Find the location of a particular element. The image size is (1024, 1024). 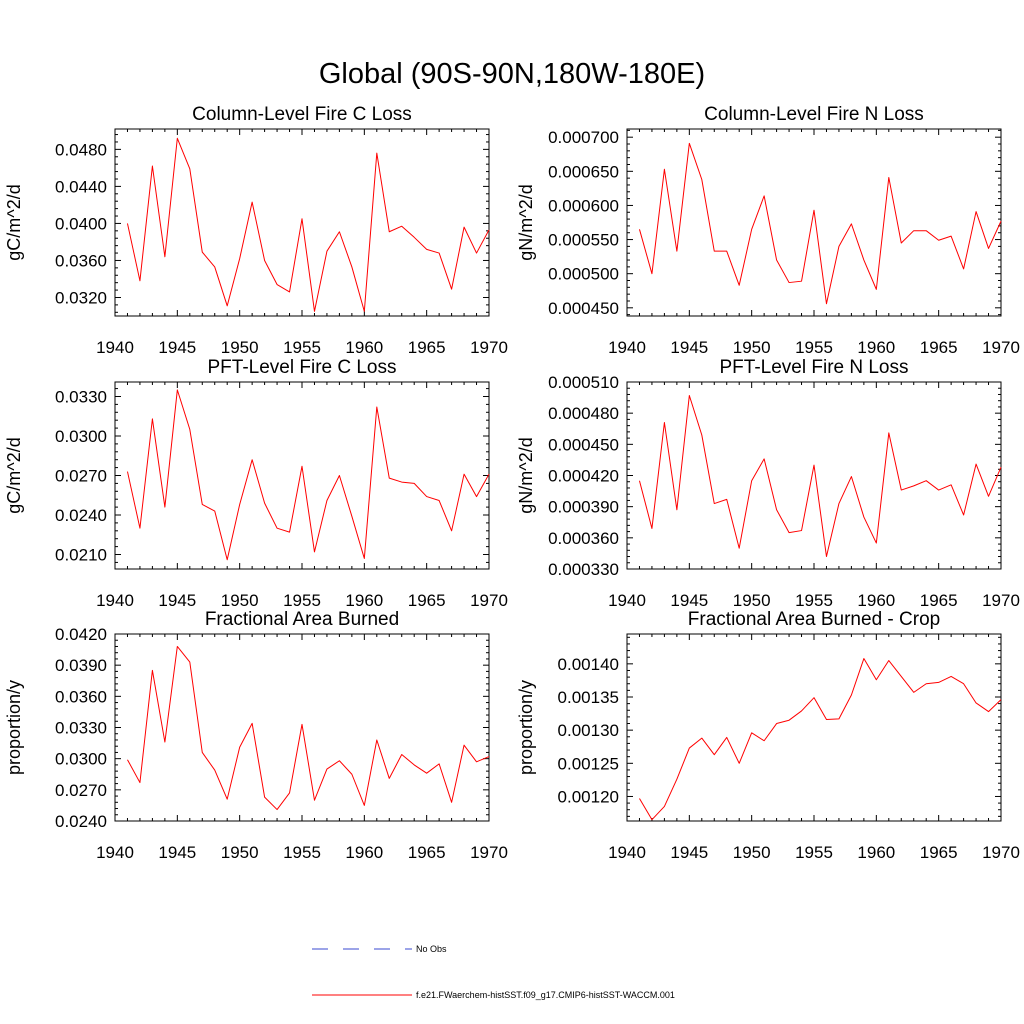

panel-title-fractional-area-burned-crop: Fractional Area Burned - Crop is located at coordinates (814, 619).